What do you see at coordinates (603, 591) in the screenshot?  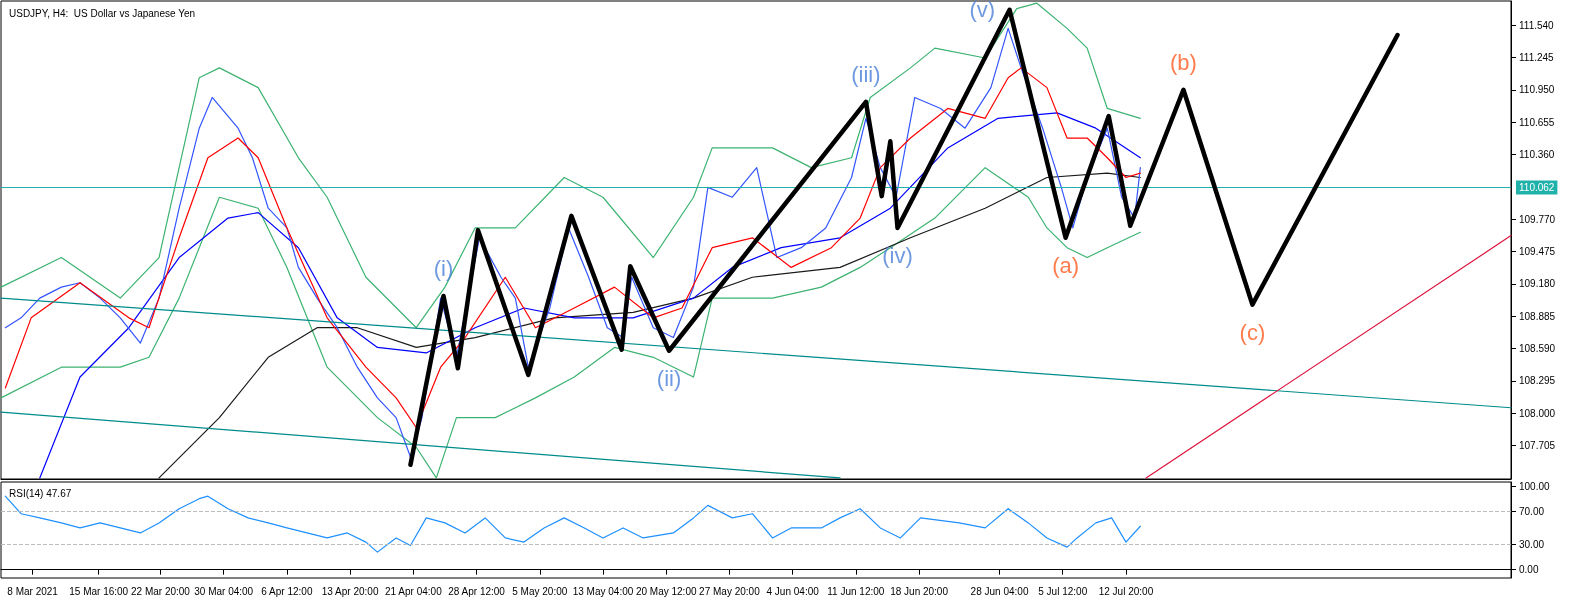 I see `x-tick-label: 13 May 04:00` at bounding box center [603, 591].